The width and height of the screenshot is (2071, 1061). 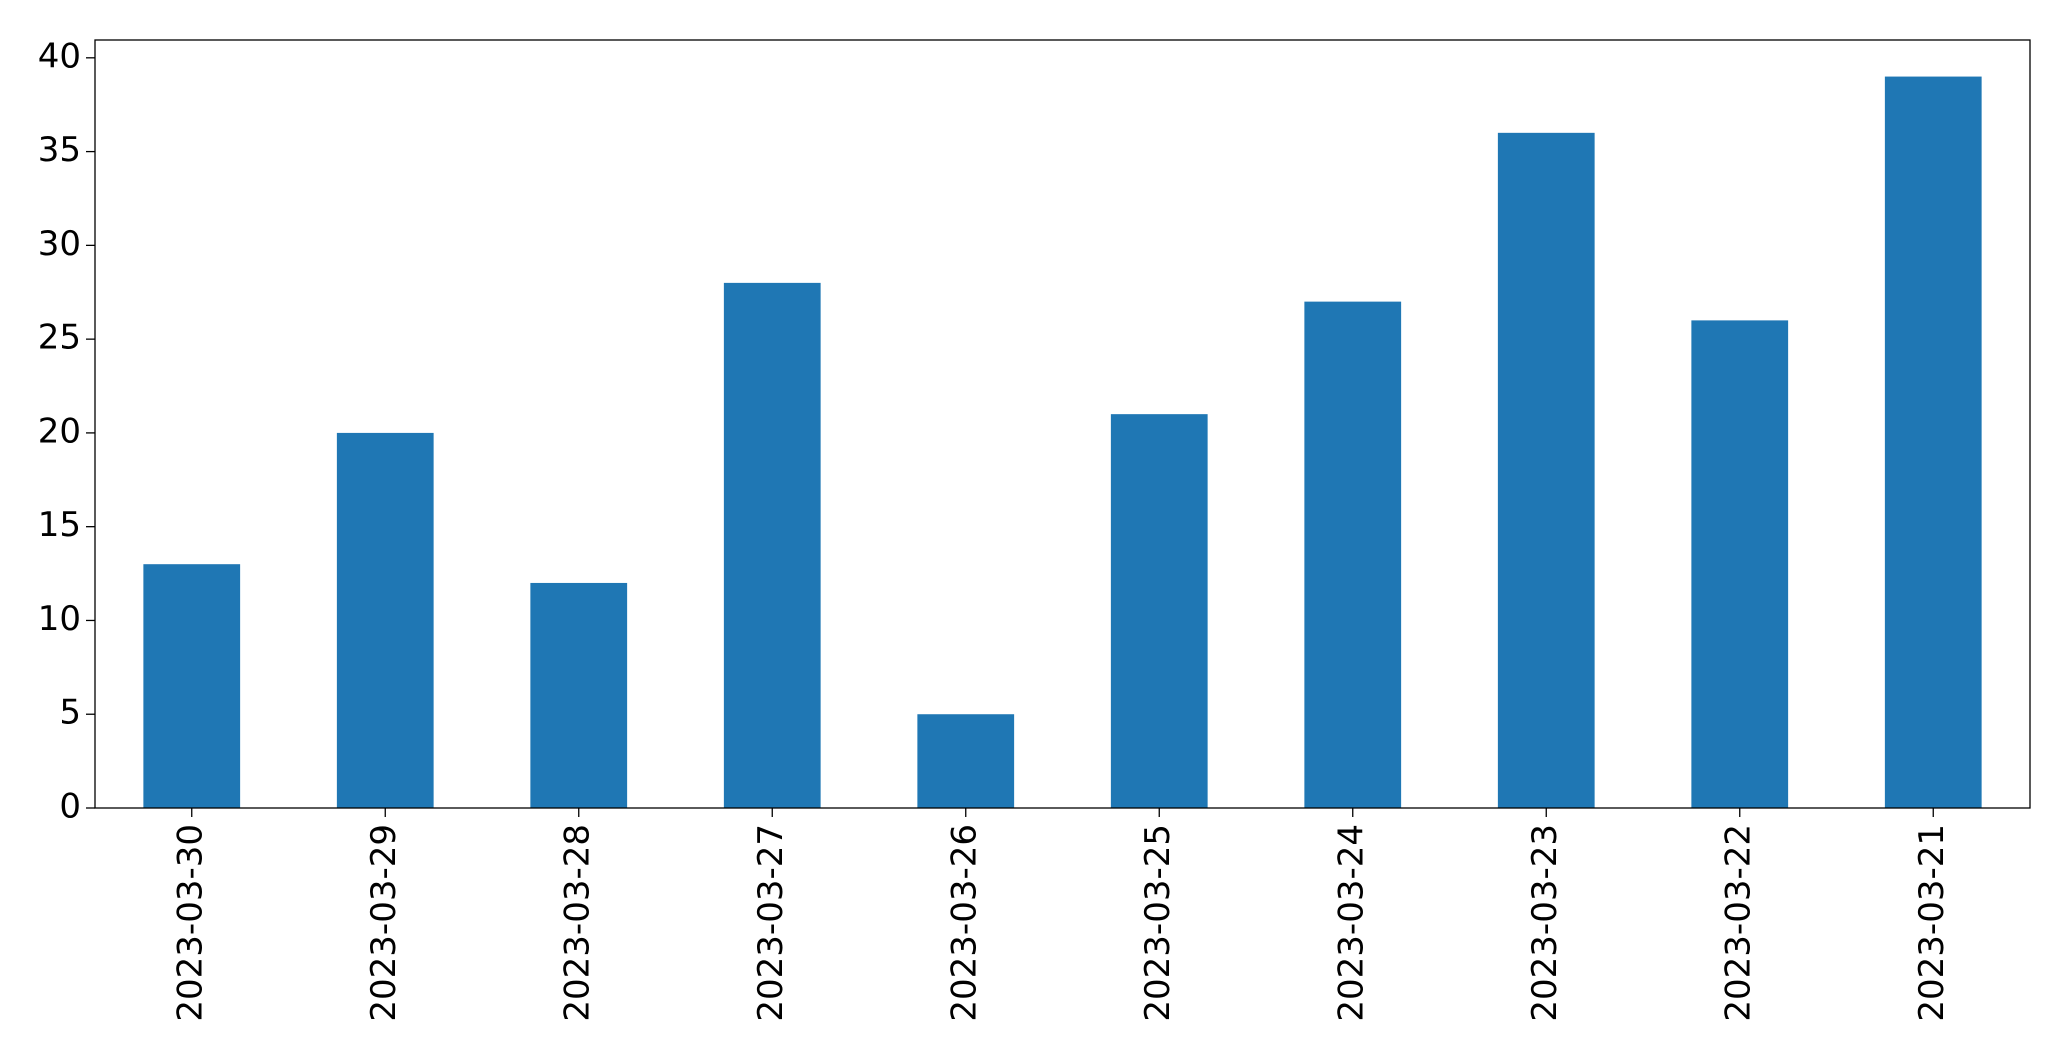 What do you see at coordinates (59, 56) in the screenshot?
I see `y-tick-label: 40` at bounding box center [59, 56].